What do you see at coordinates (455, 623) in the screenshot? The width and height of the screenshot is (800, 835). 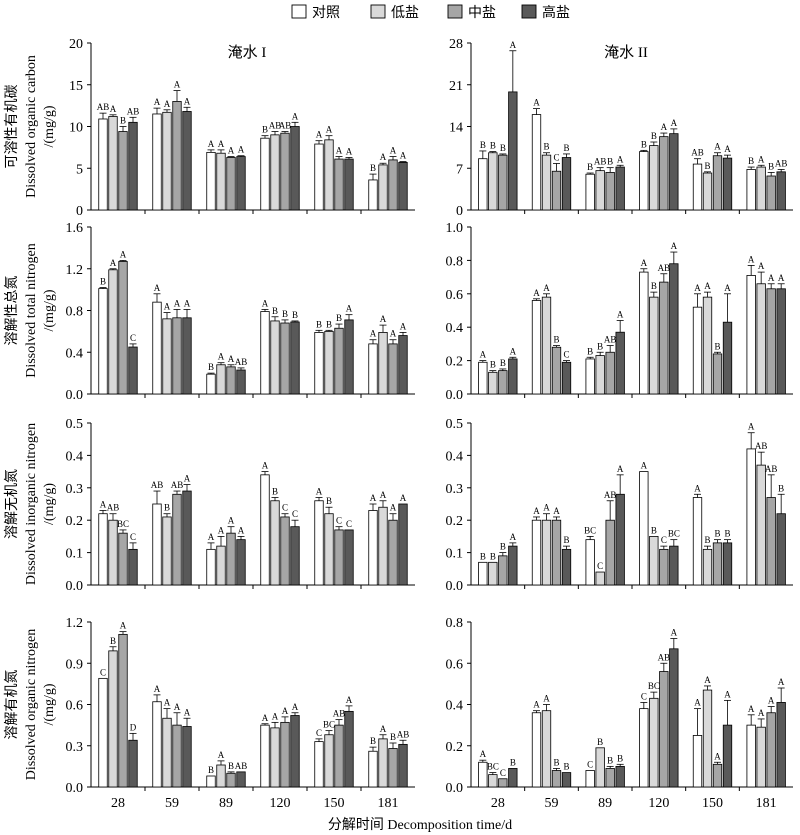 I see `y-tick-label: 0.8` at bounding box center [455, 623].